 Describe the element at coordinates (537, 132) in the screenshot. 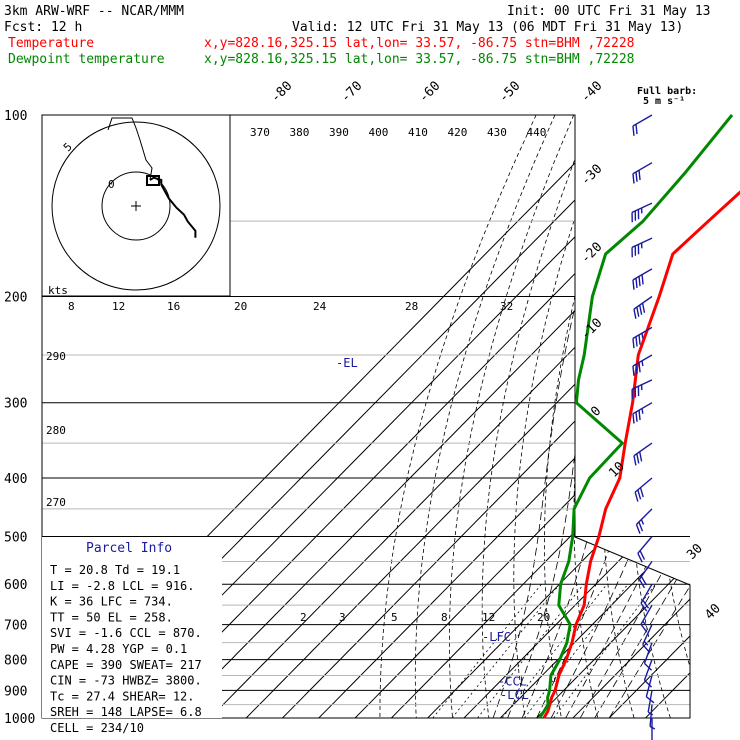

I see `theta-label: 440` at that location.